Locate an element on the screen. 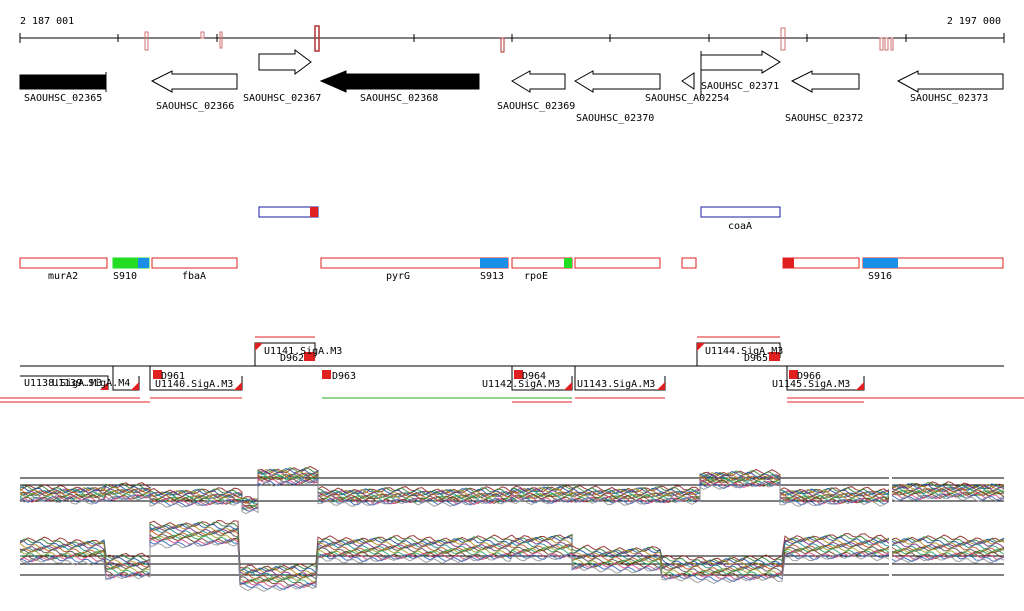 Image resolution: width=1024 pixels, height=611 pixels. ruler-marks is located at coordinates (519, 39).